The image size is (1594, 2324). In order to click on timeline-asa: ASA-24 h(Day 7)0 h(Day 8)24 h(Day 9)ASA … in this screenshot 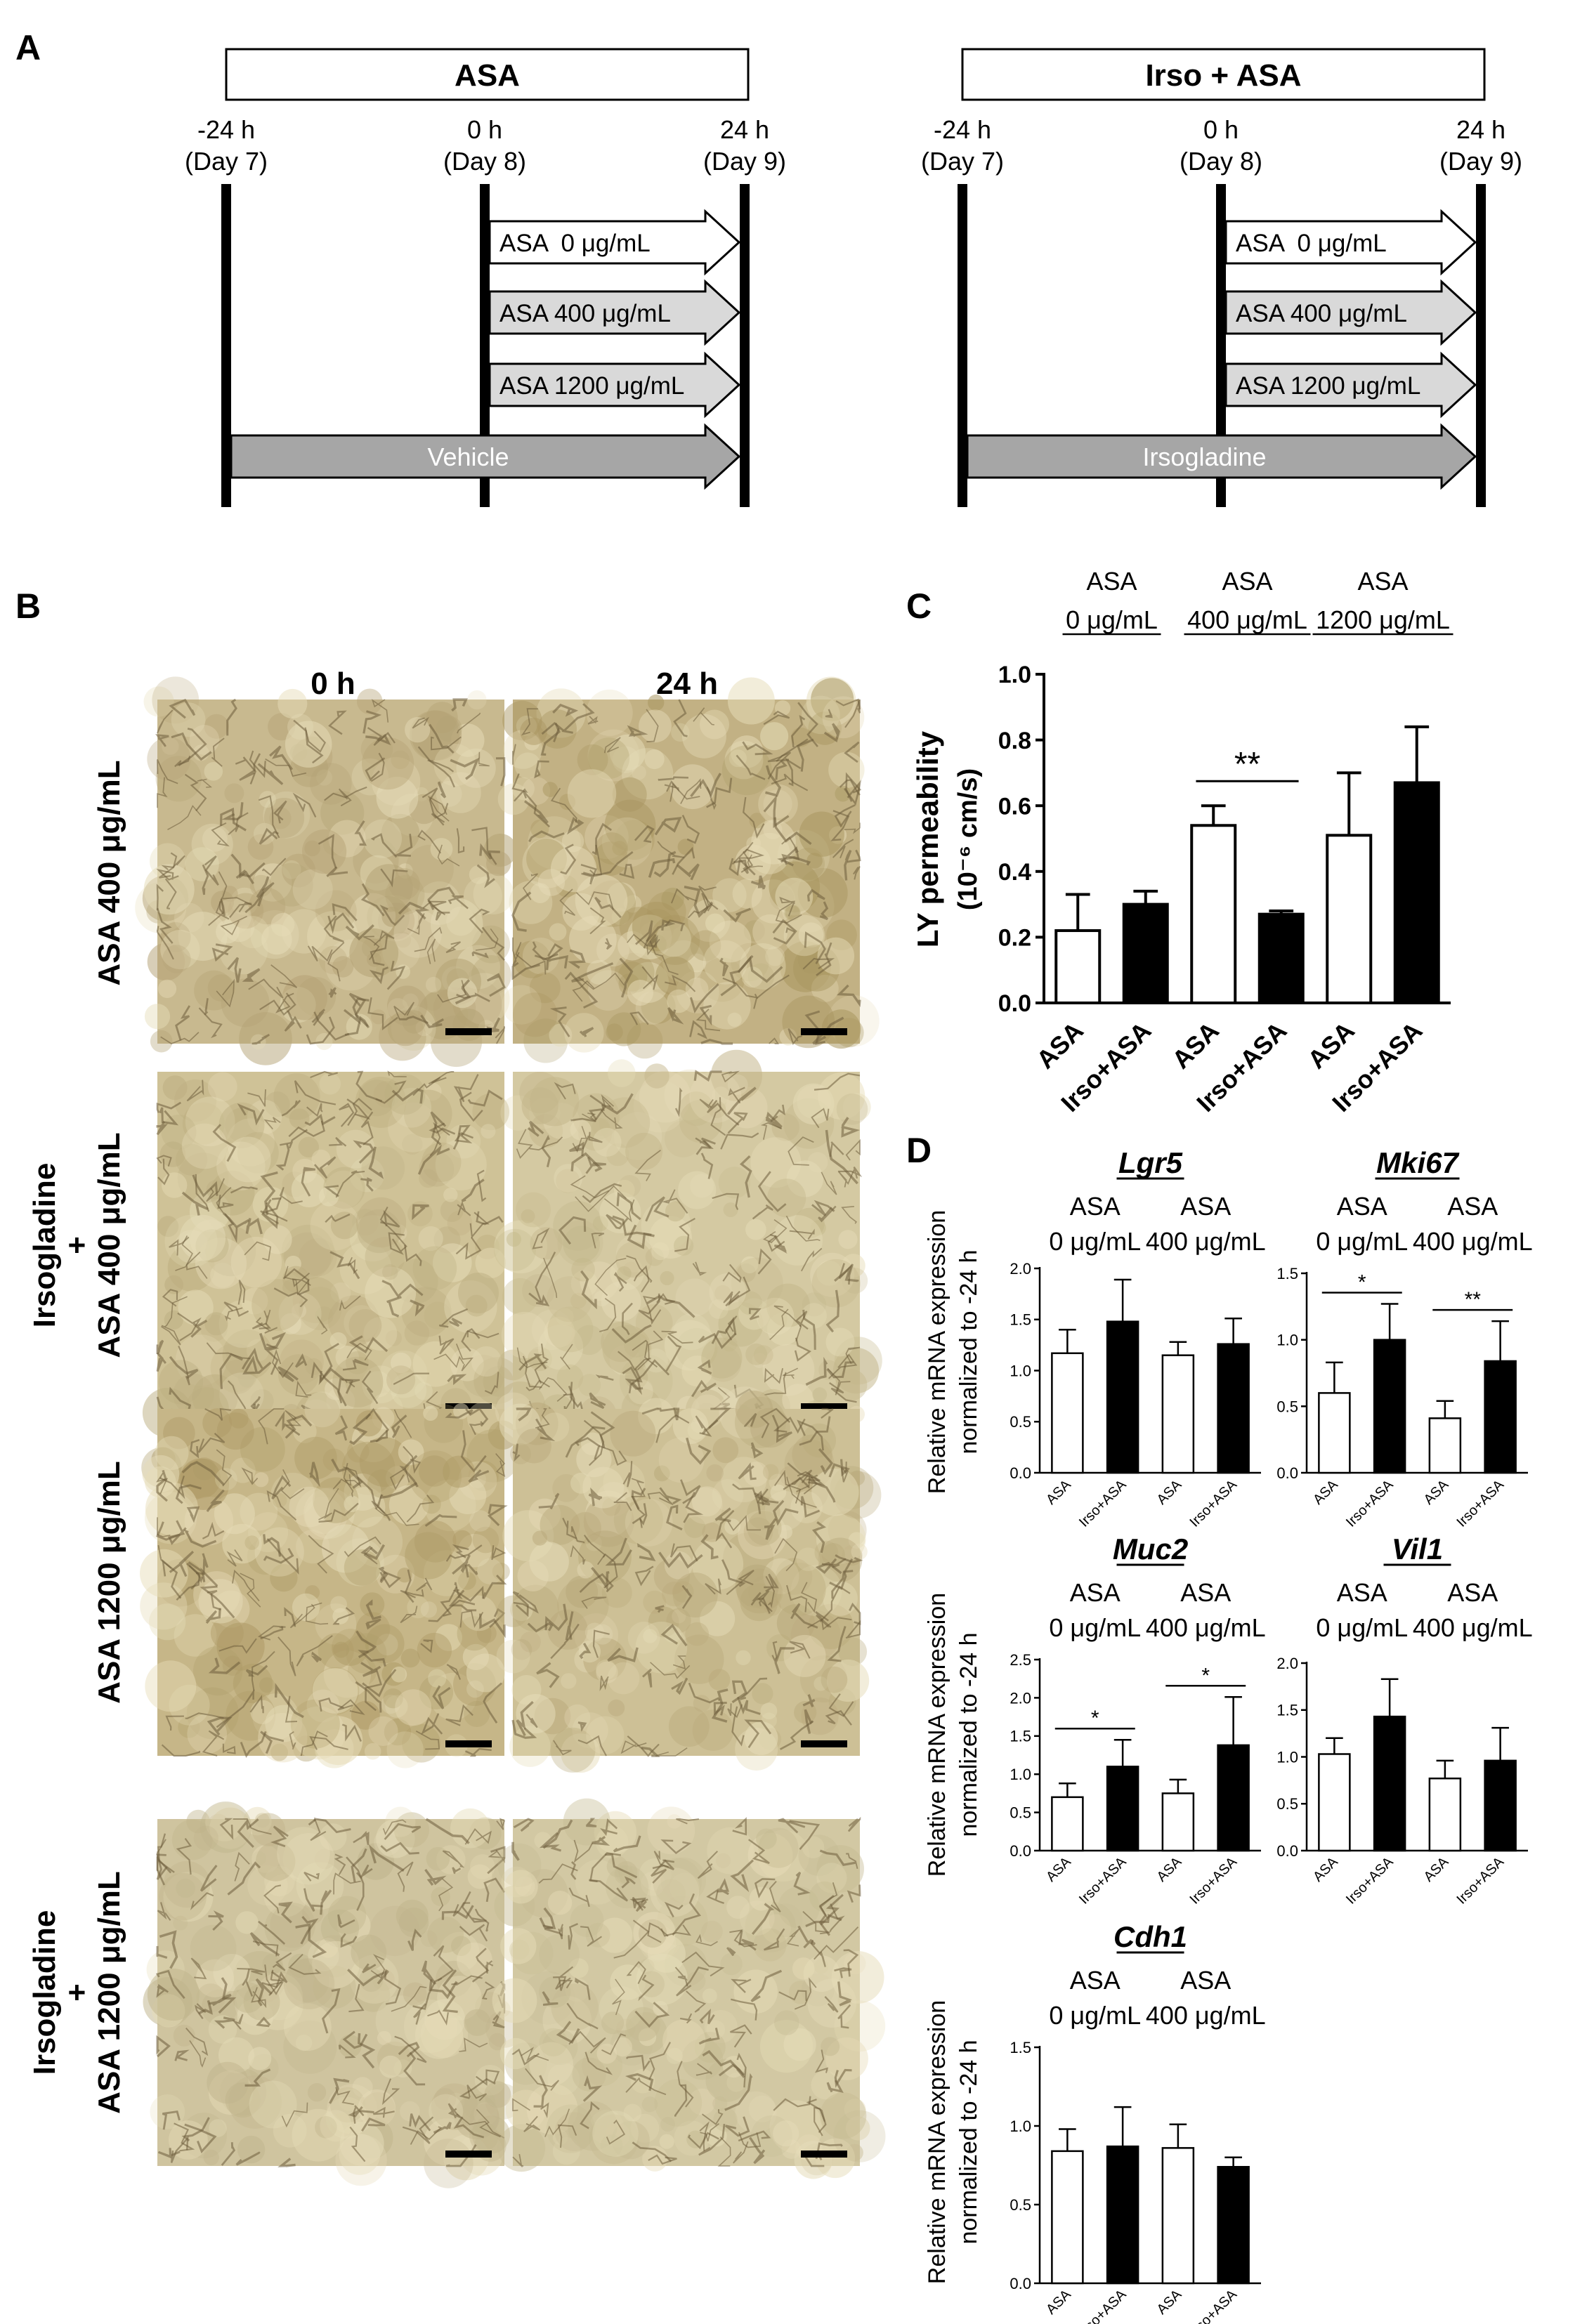, I will do `click(486, 277)`.